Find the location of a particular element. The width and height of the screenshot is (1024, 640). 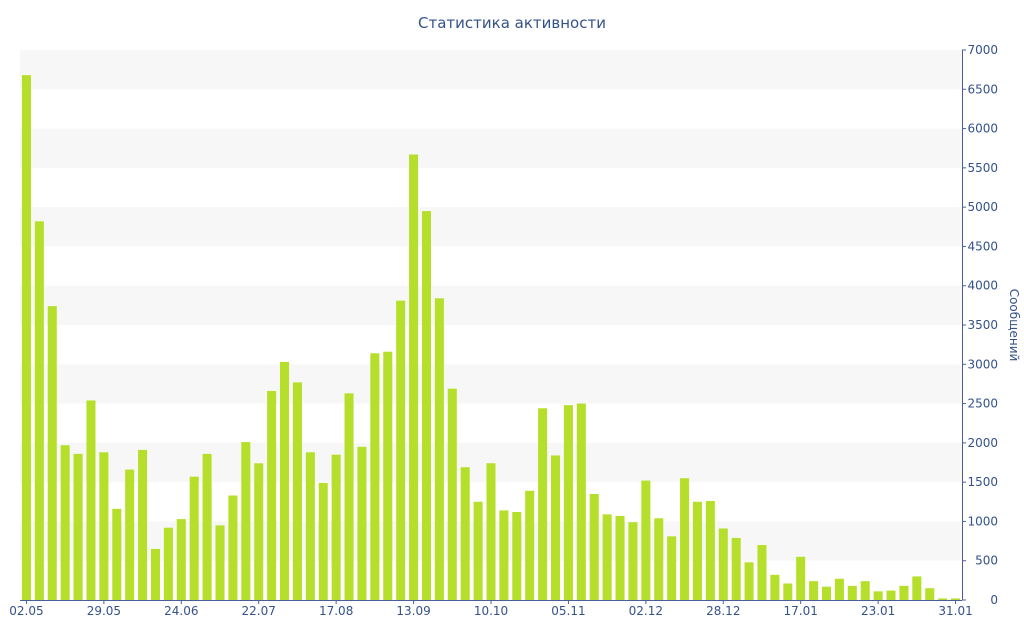

x-tick-label: 24.06 is located at coordinates (181, 611).